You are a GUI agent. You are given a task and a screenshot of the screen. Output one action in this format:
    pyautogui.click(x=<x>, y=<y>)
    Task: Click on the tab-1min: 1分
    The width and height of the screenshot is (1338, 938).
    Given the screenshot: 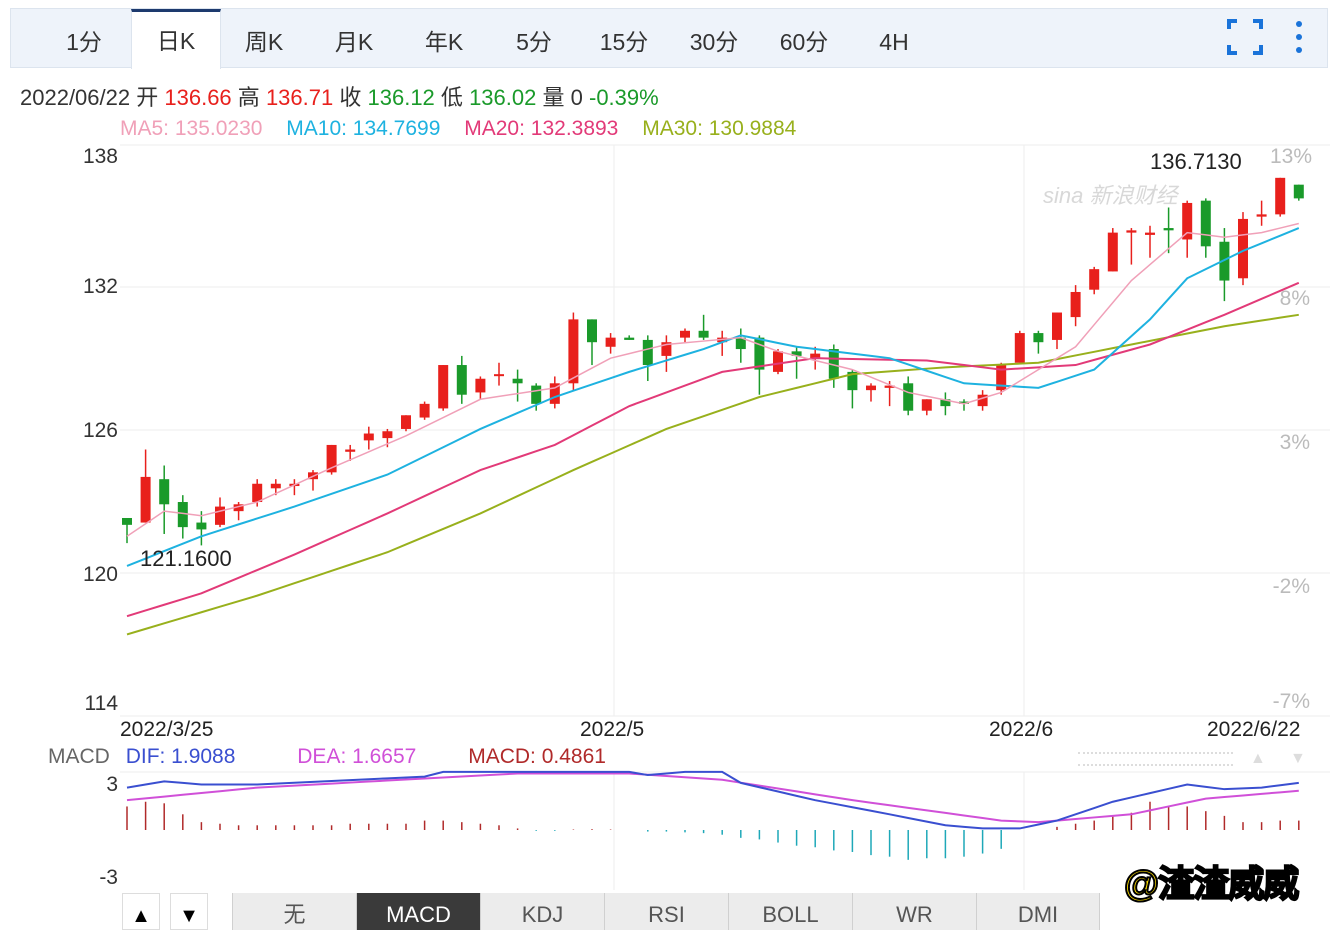 What is the action you would take?
    pyautogui.click(x=84, y=42)
    